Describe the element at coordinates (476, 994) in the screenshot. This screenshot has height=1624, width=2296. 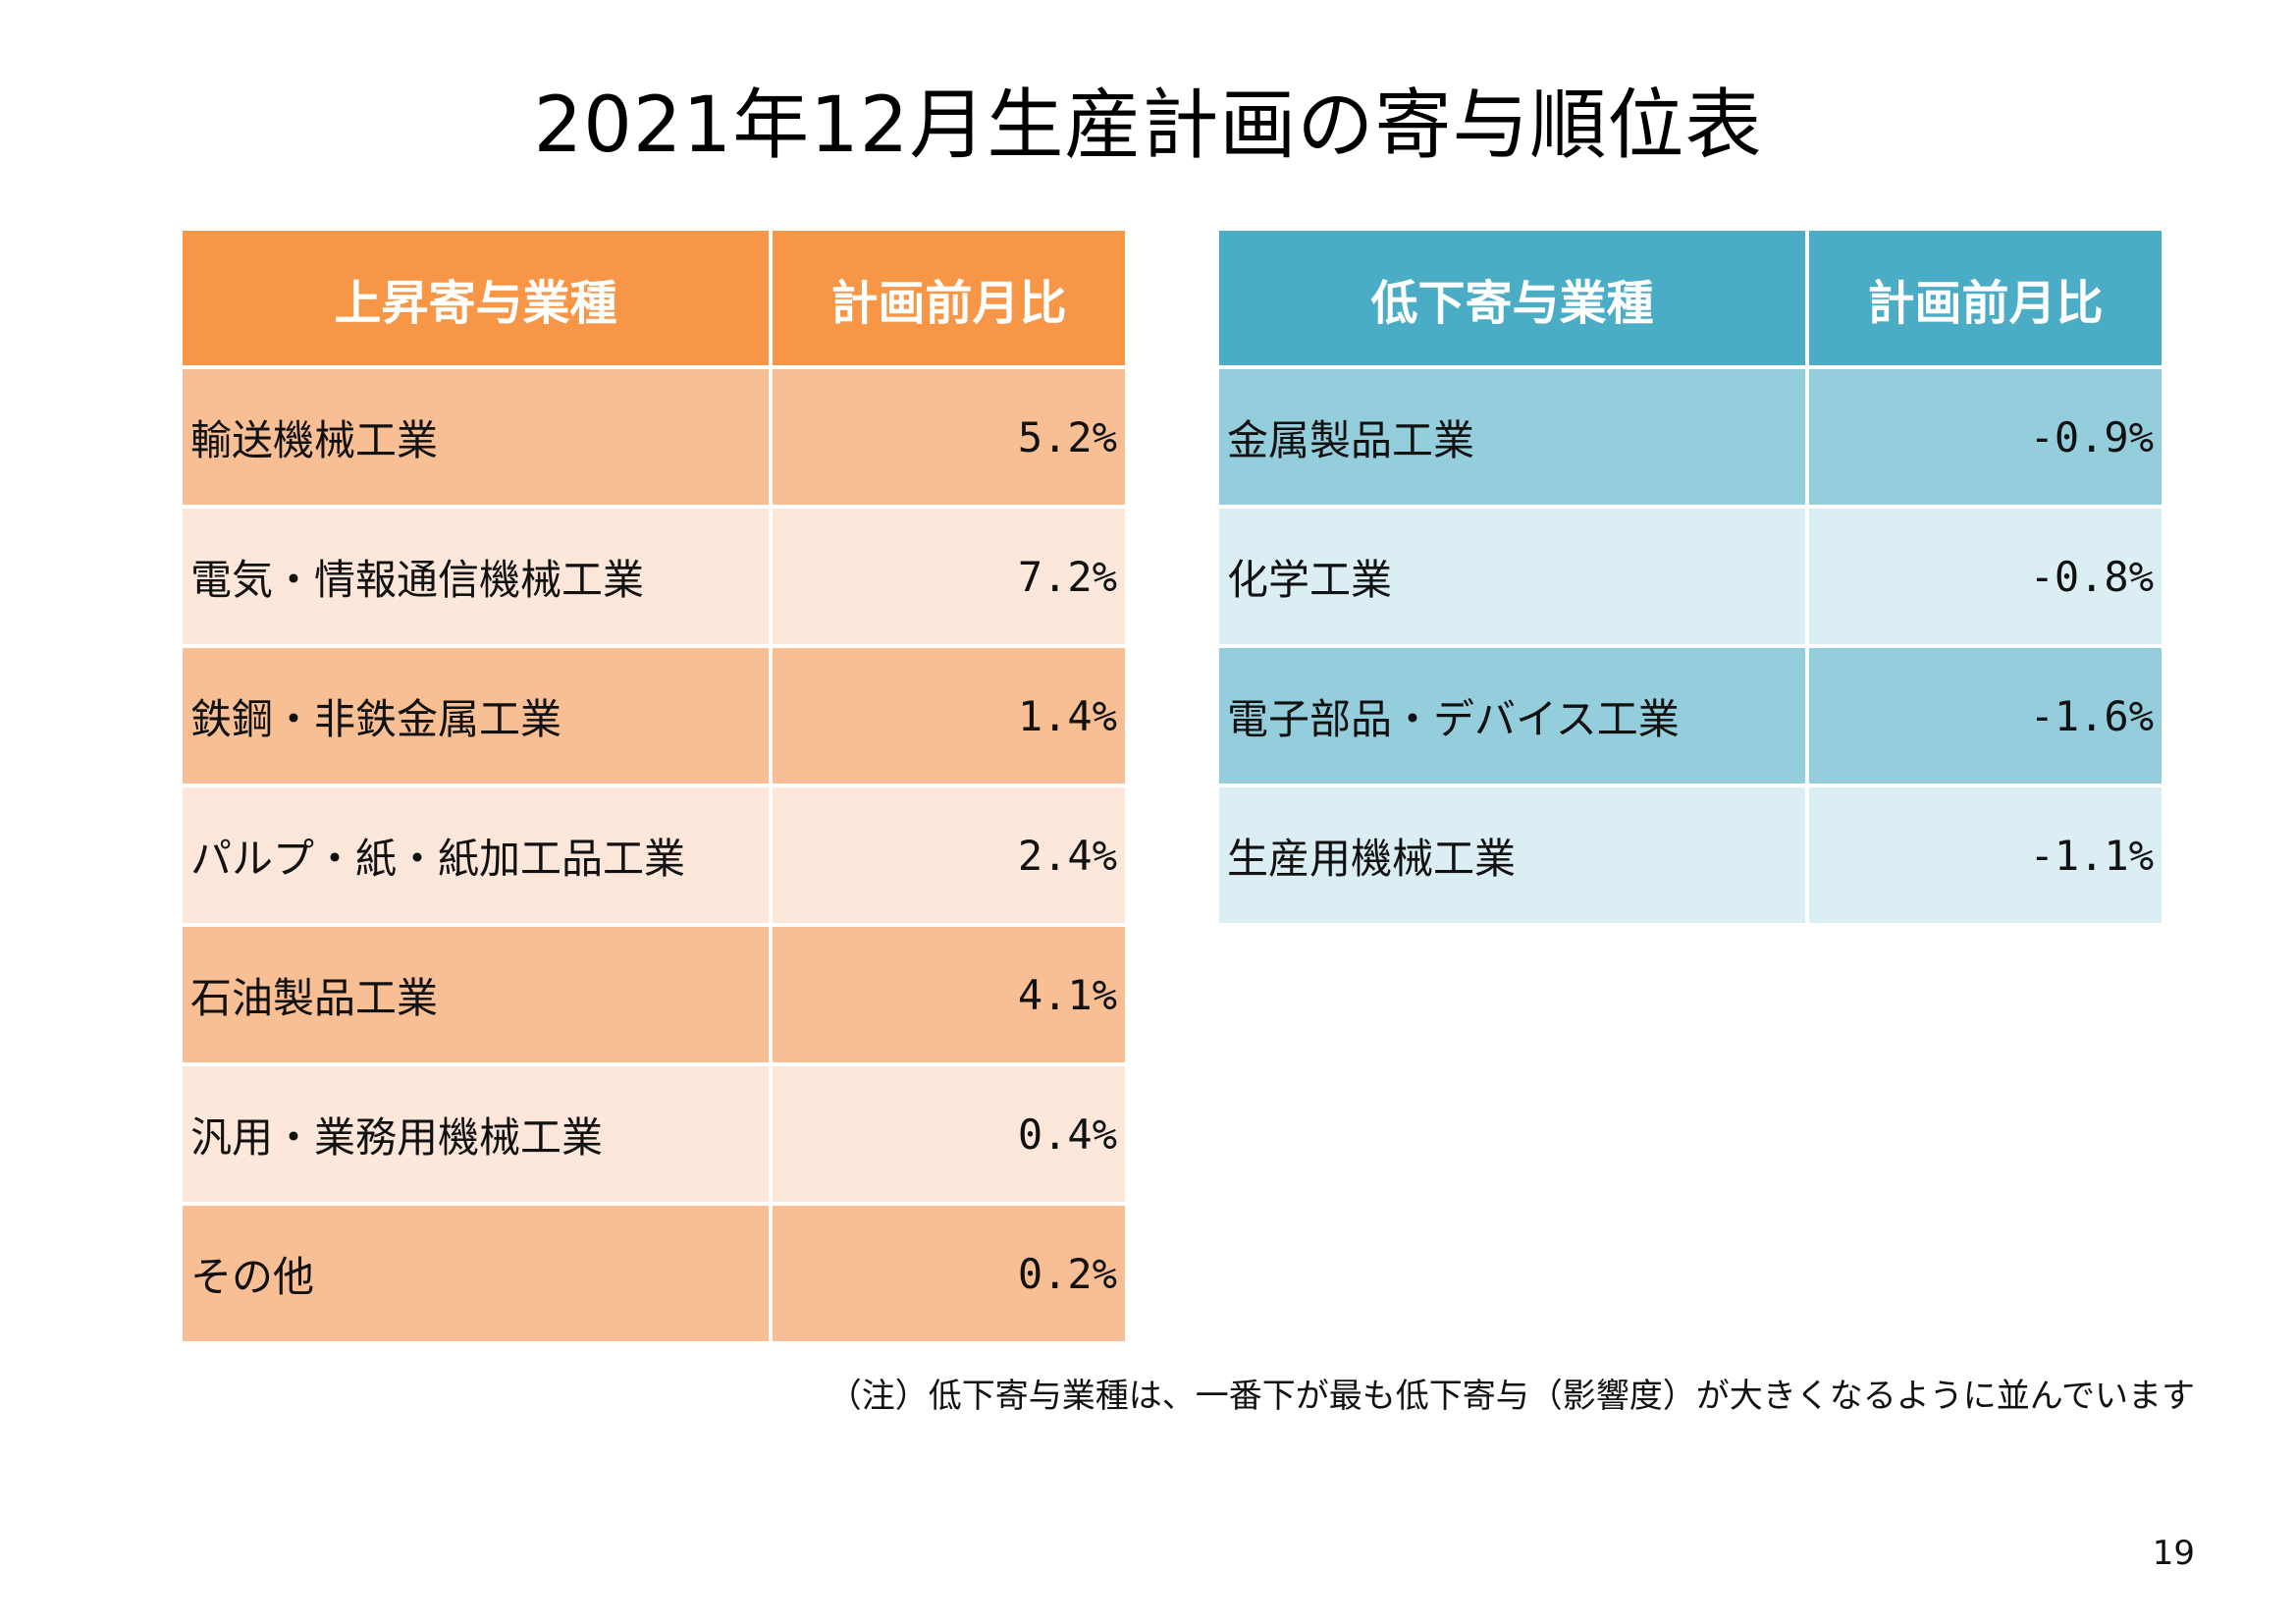
I see `industry-cell: 石油製品工業` at that location.